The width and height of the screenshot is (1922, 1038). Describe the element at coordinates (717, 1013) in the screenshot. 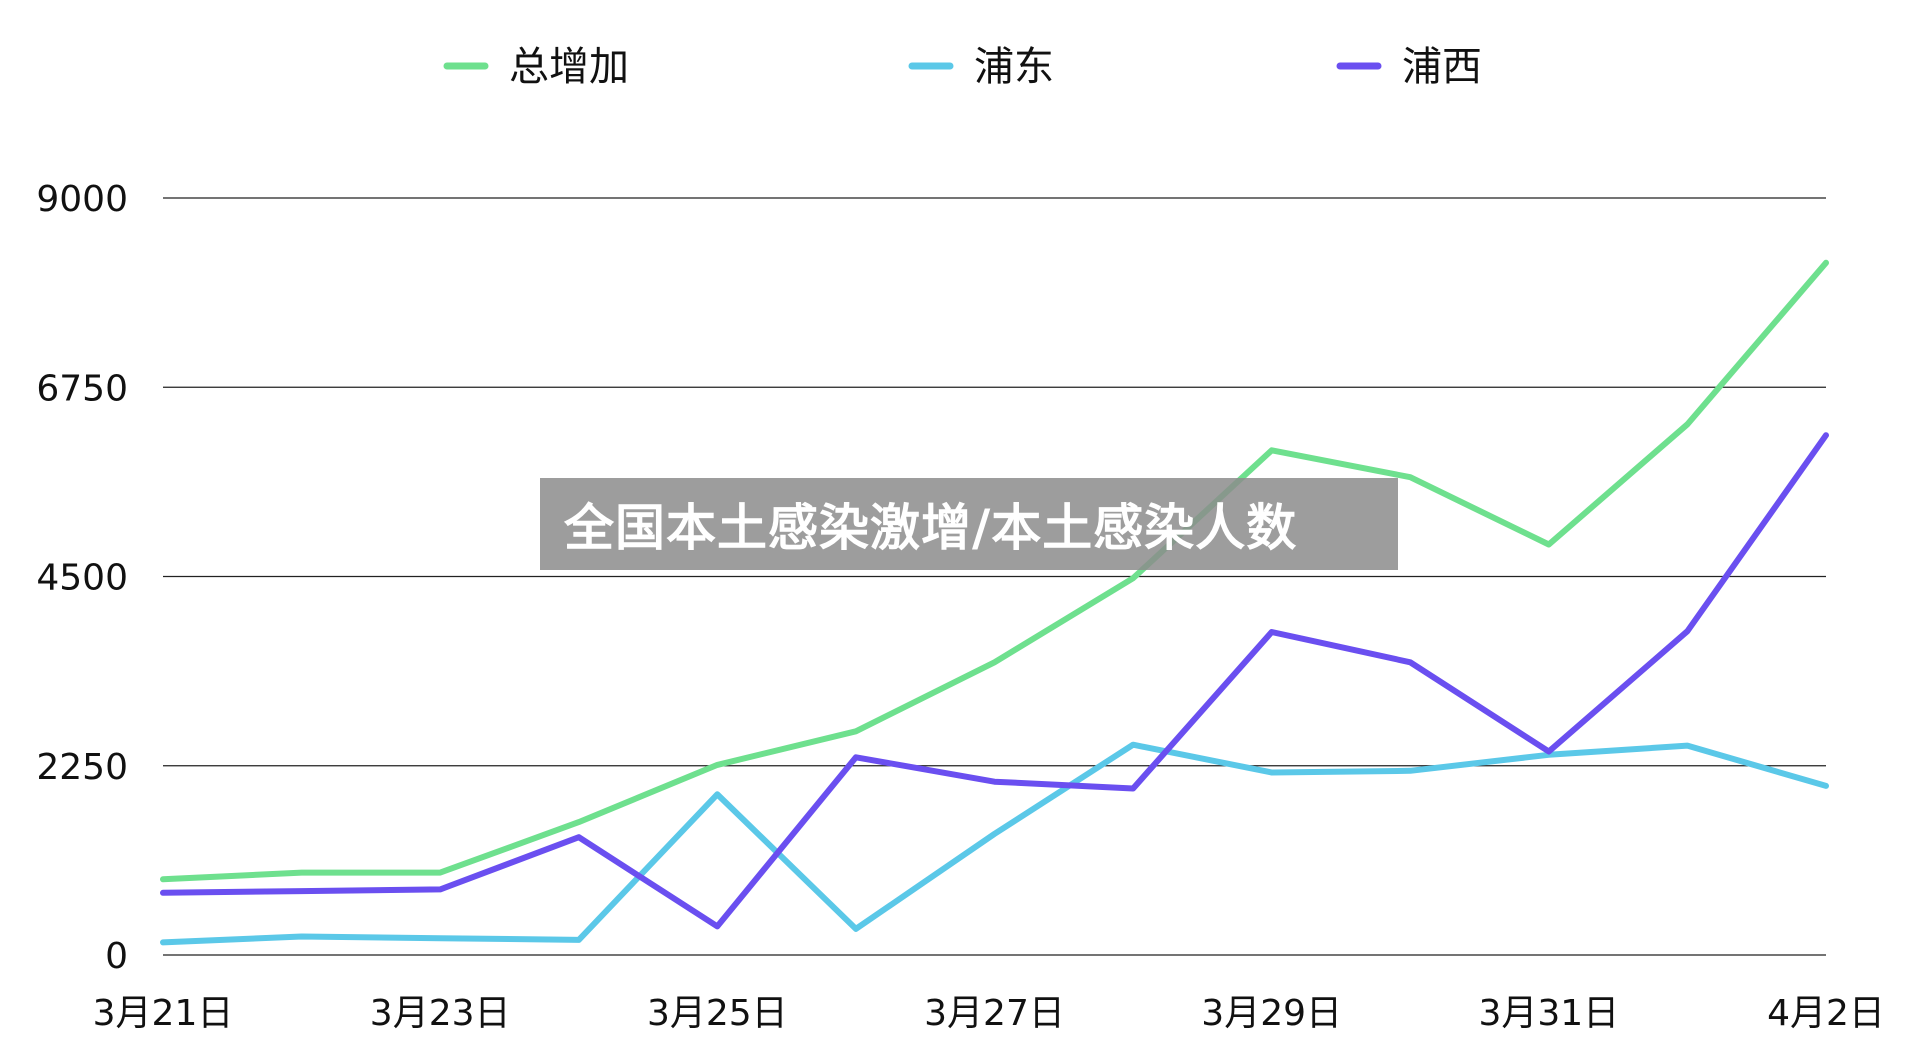

I see `x-tick-label: 3月25日` at that location.